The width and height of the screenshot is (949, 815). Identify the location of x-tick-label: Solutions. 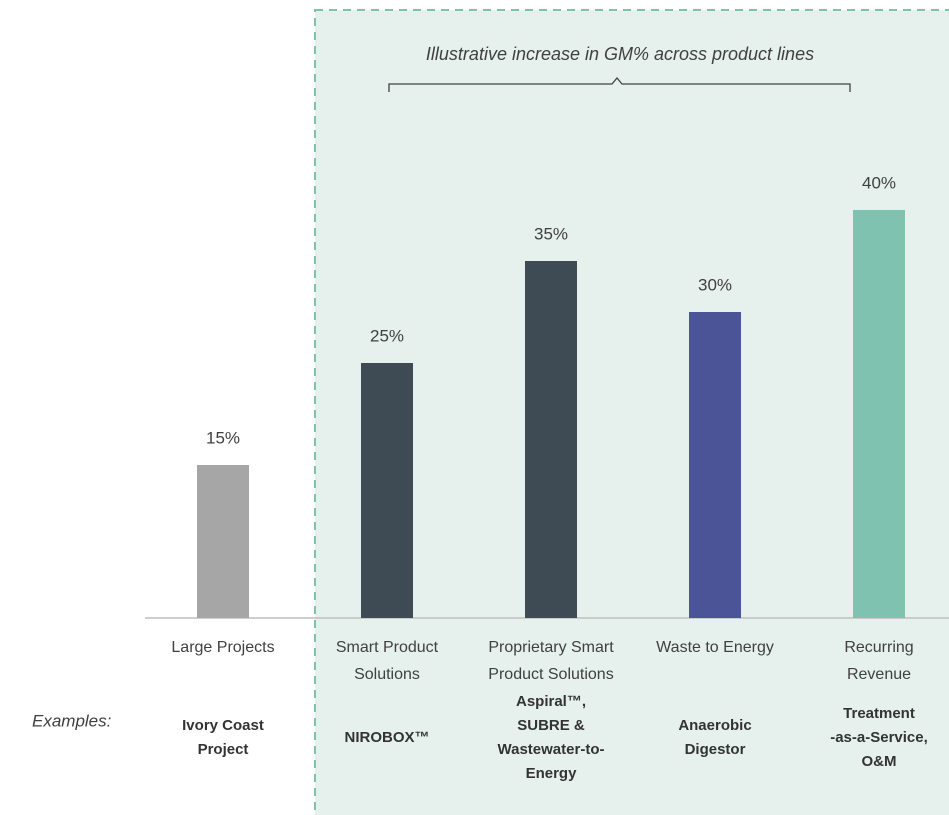
(387, 674).